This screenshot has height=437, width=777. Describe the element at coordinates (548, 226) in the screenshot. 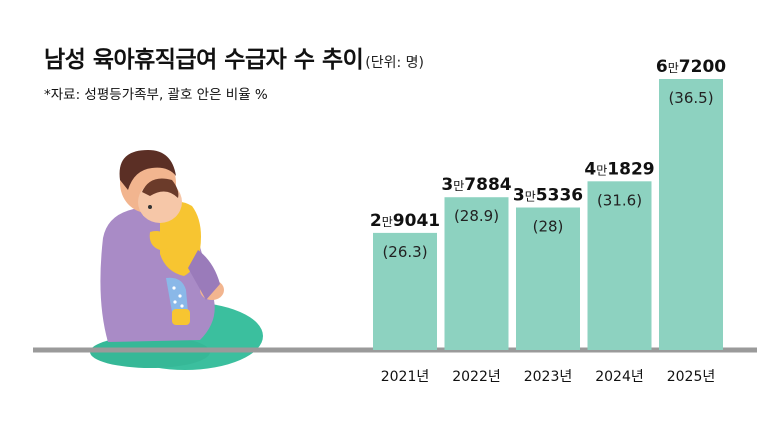

I see `ratio-label: (28)` at that location.